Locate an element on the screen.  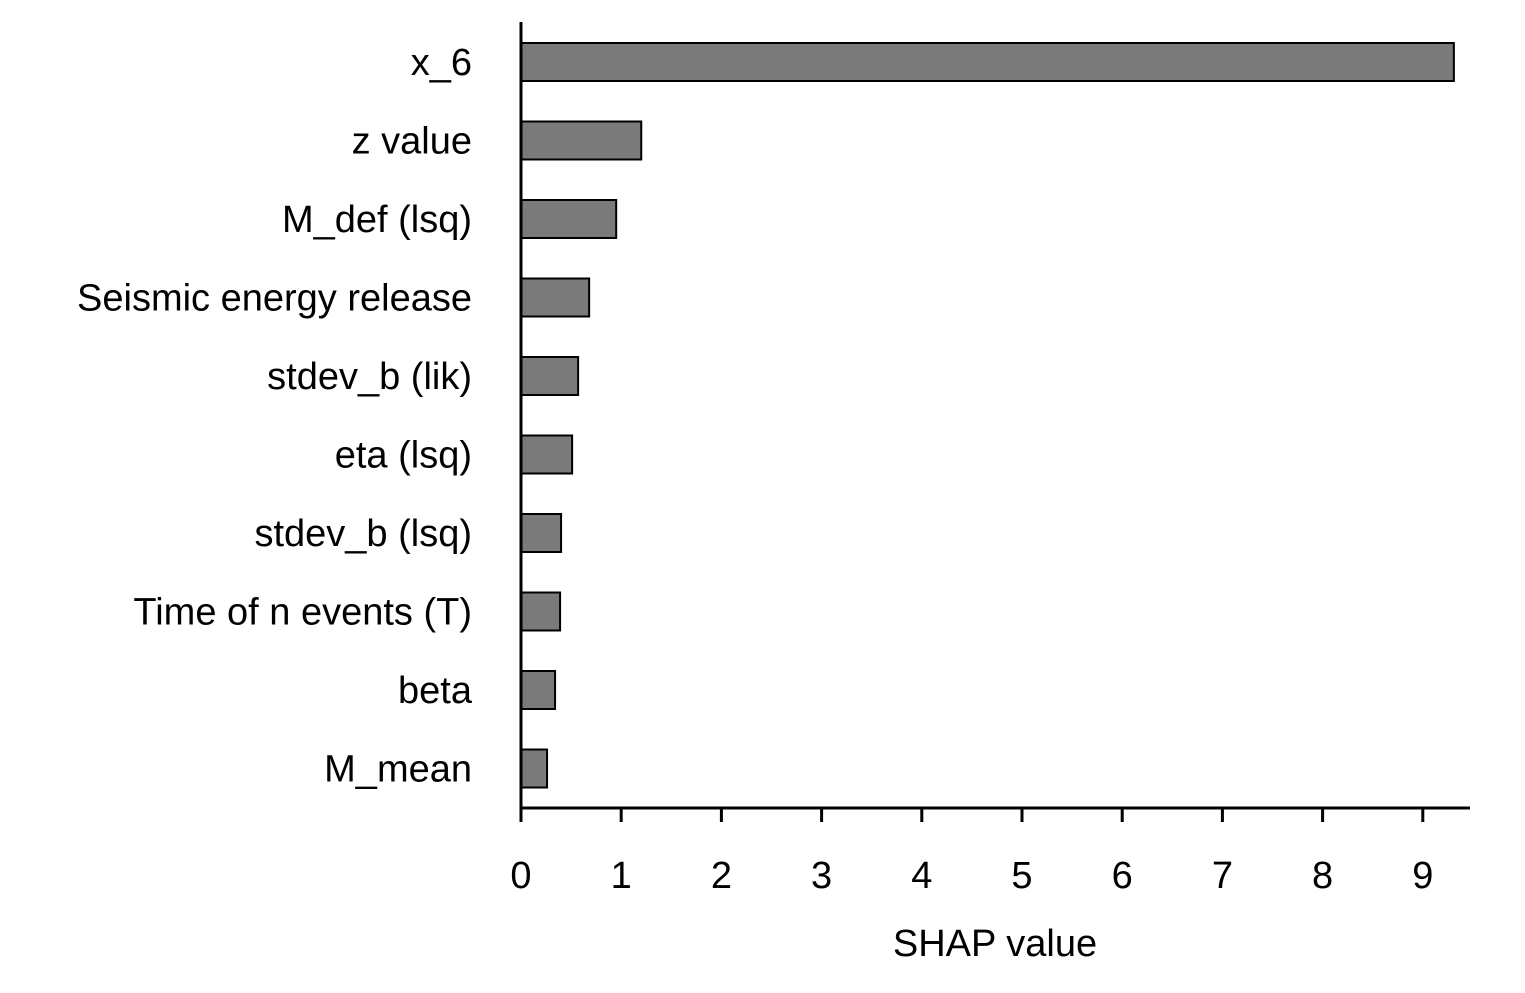
category-label-stdev-b-lik: stdev_b (lik) is located at coordinates (369, 377).